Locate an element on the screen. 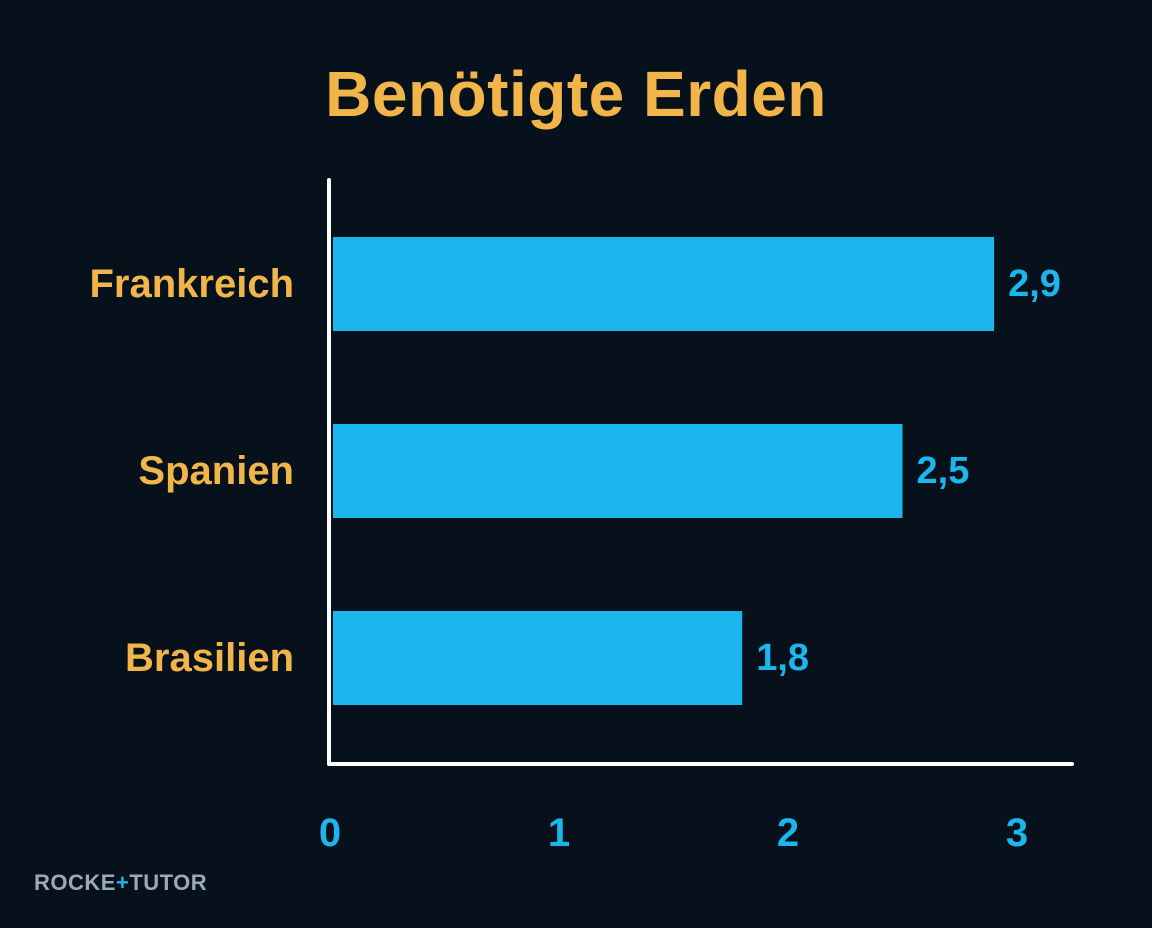 The width and height of the screenshot is (1152, 928). x-tick-label-0: 0 is located at coordinates (330, 833).